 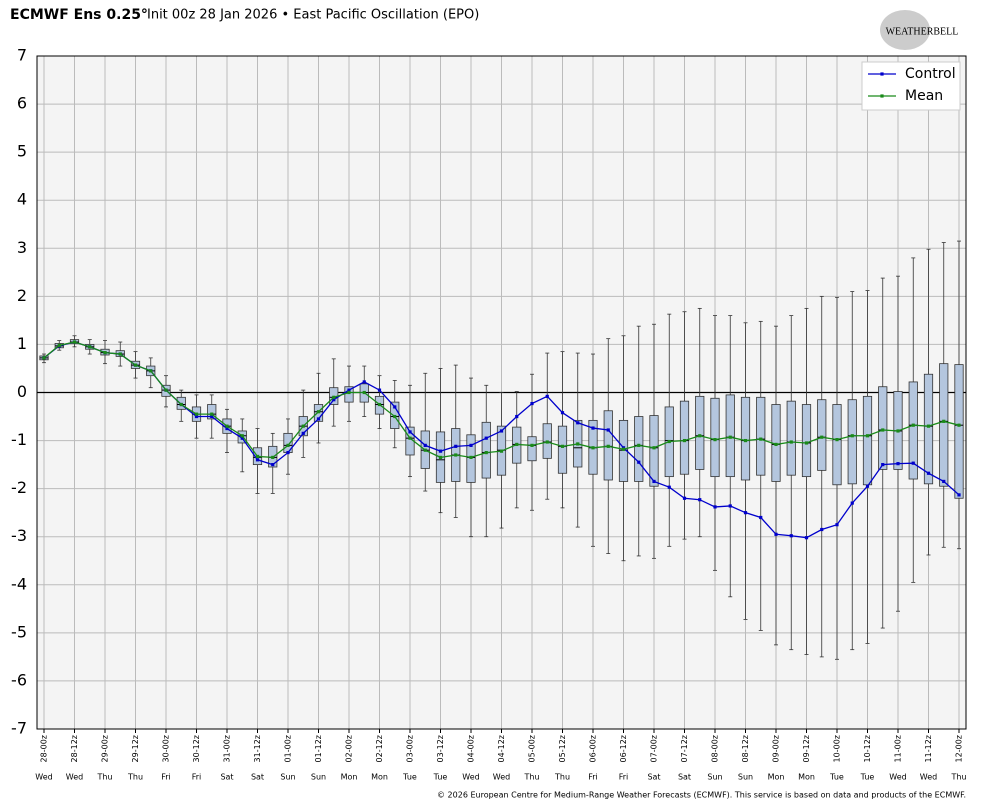 What do you see at coordinates (911, 86) in the screenshot?
I see `legend-box` at bounding box center [911, 86].